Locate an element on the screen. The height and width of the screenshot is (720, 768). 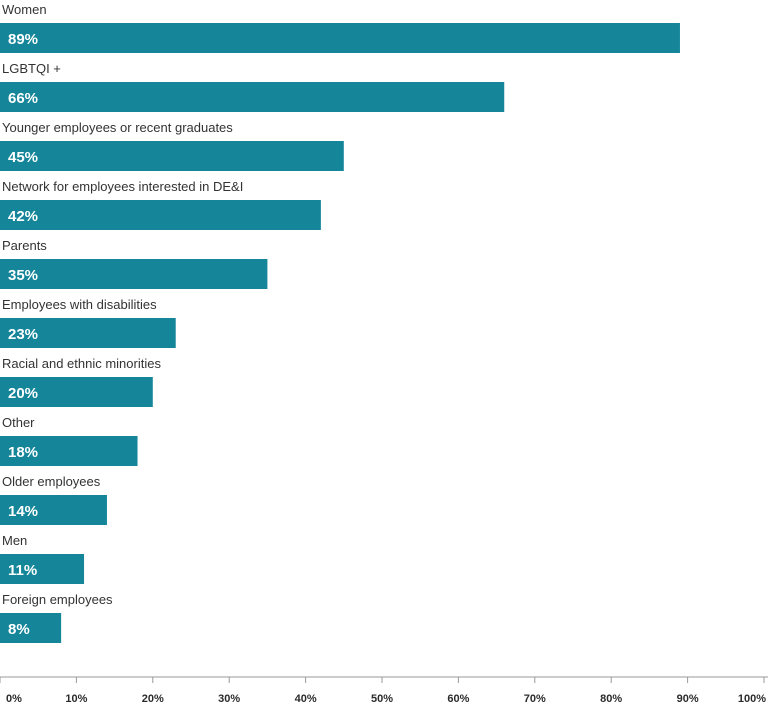
category-label: Older employees is located at coordinates (51, 481).